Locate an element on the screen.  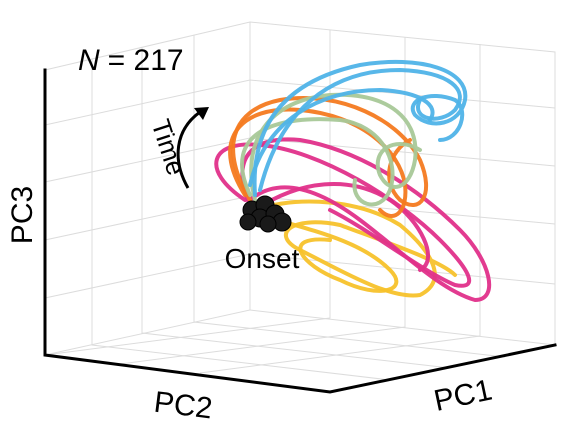
y-axis-label: PC2 is located at coordinates (183, 406).